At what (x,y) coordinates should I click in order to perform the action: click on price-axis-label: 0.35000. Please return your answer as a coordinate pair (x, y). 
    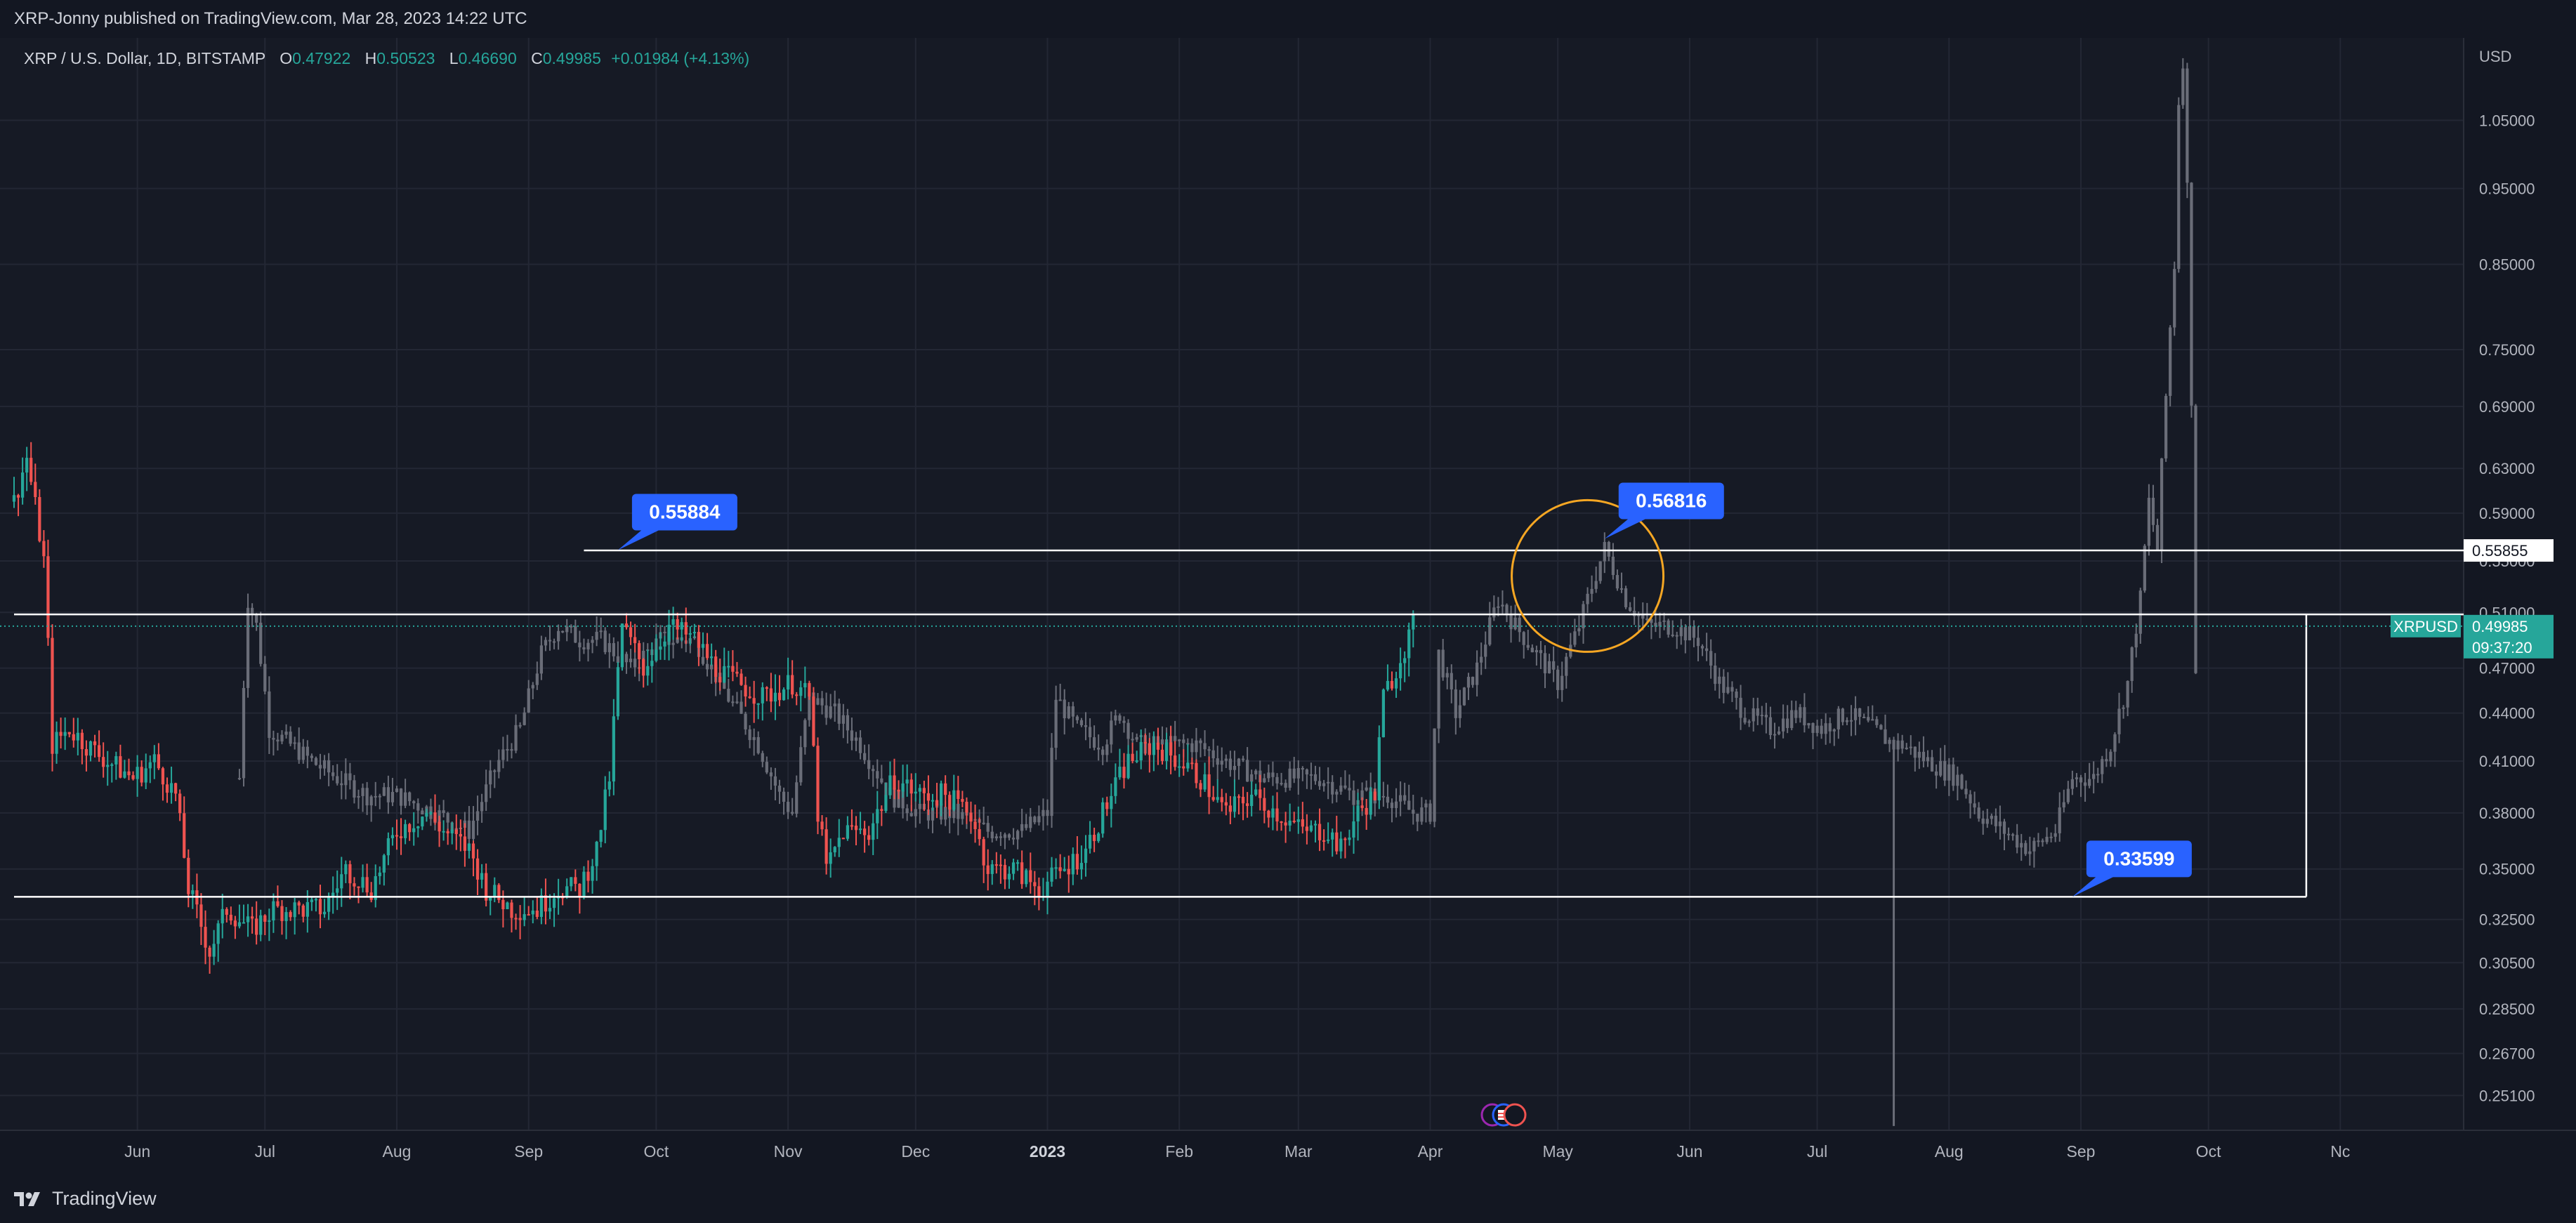
    Looking at the image, I should click on (2507, 870).